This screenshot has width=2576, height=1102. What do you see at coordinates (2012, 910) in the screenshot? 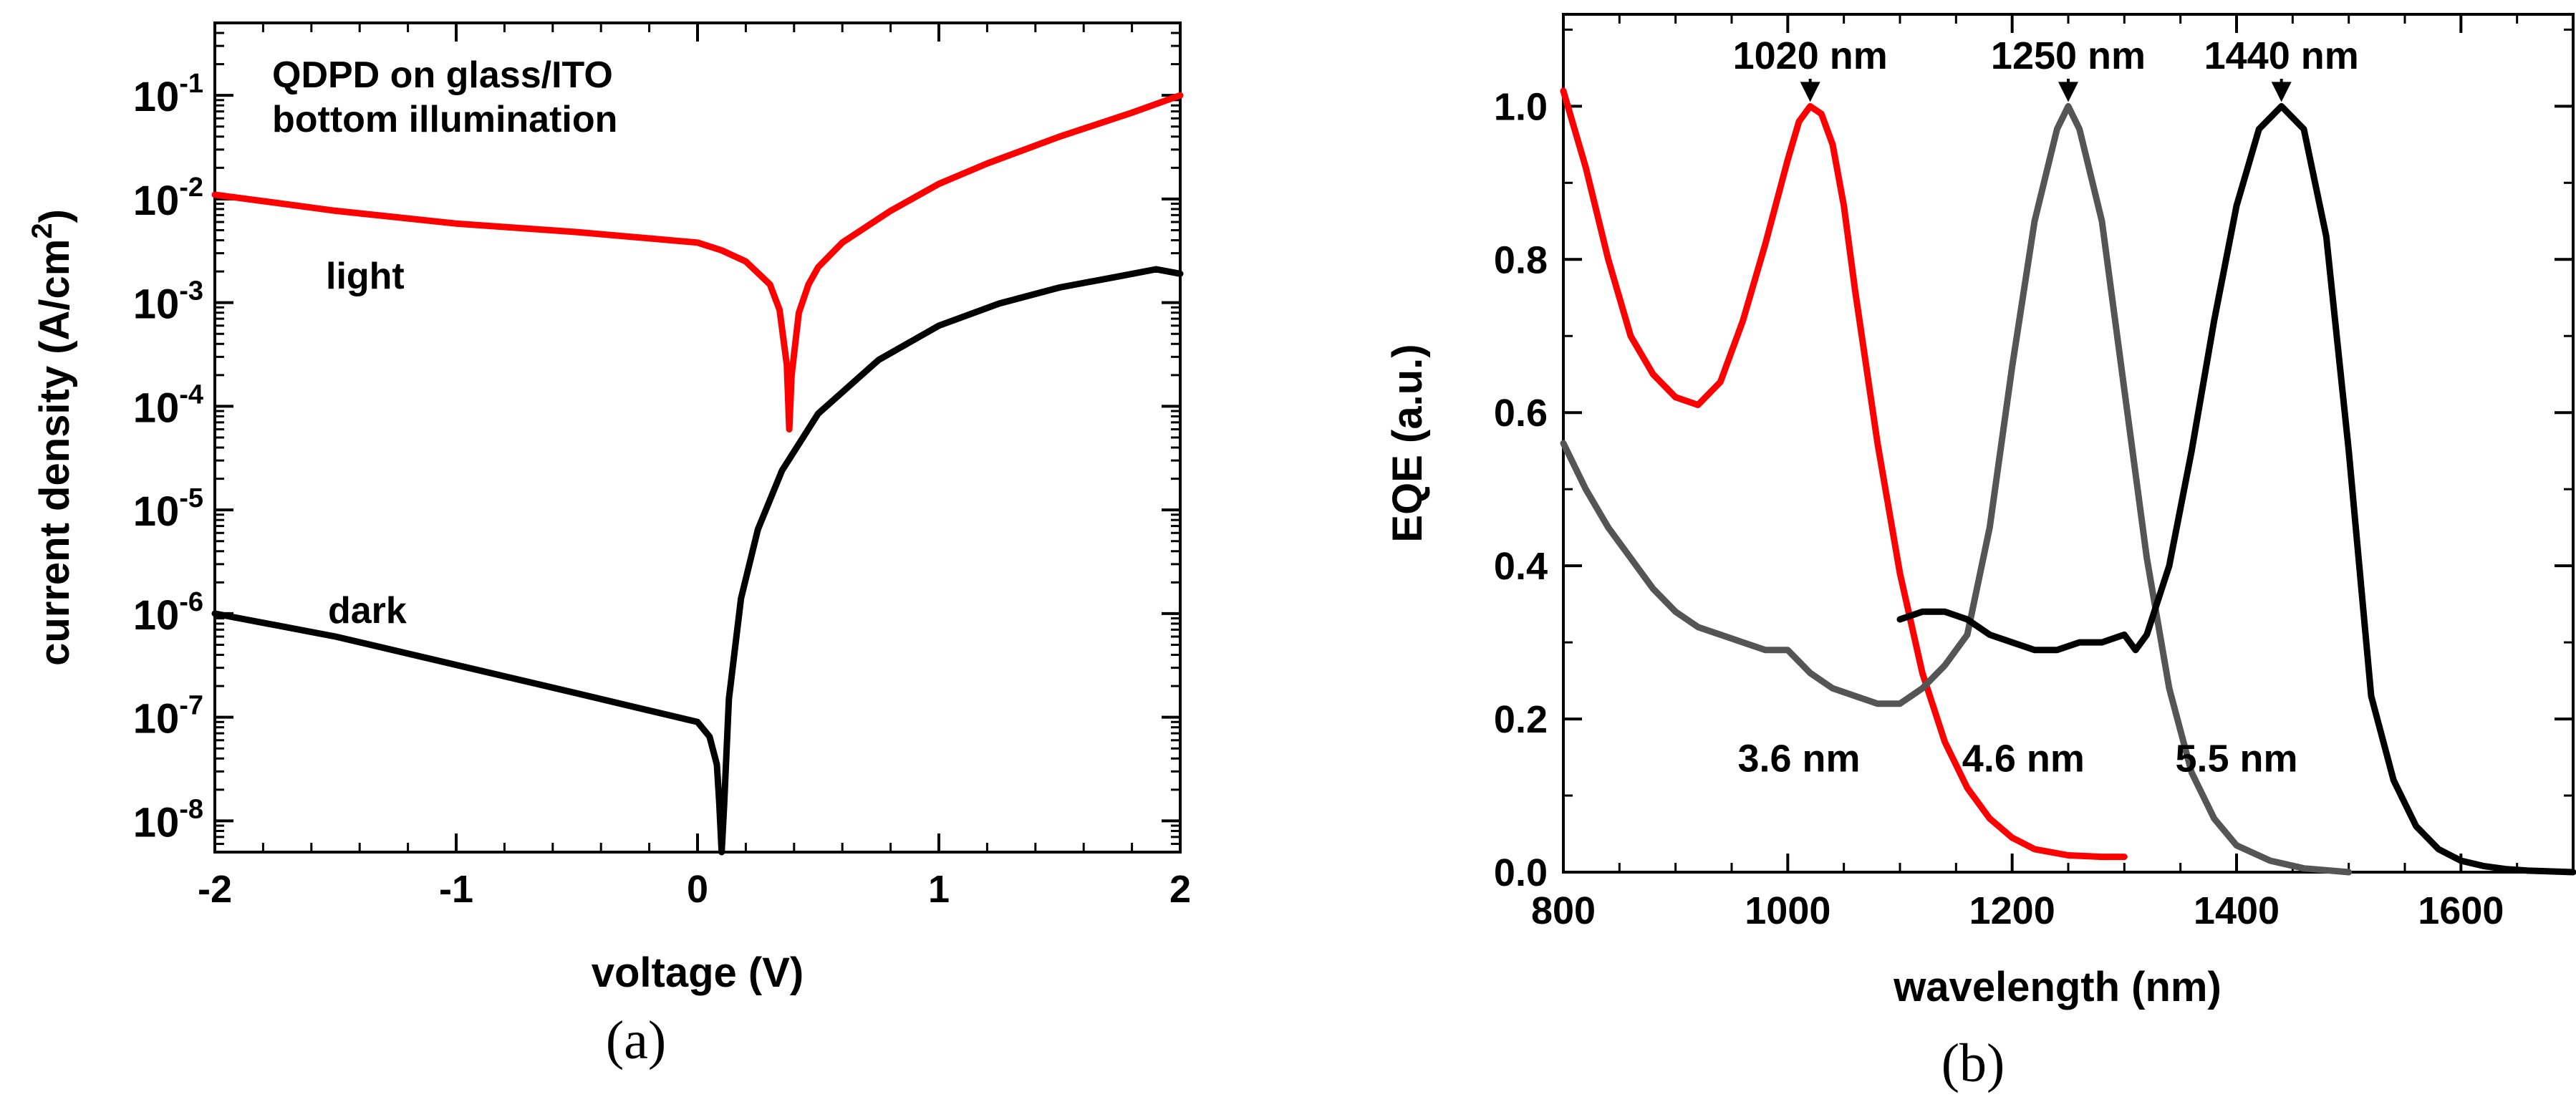
I see `x-tick-label-b: 1200` at bounding box center [2012, 910].